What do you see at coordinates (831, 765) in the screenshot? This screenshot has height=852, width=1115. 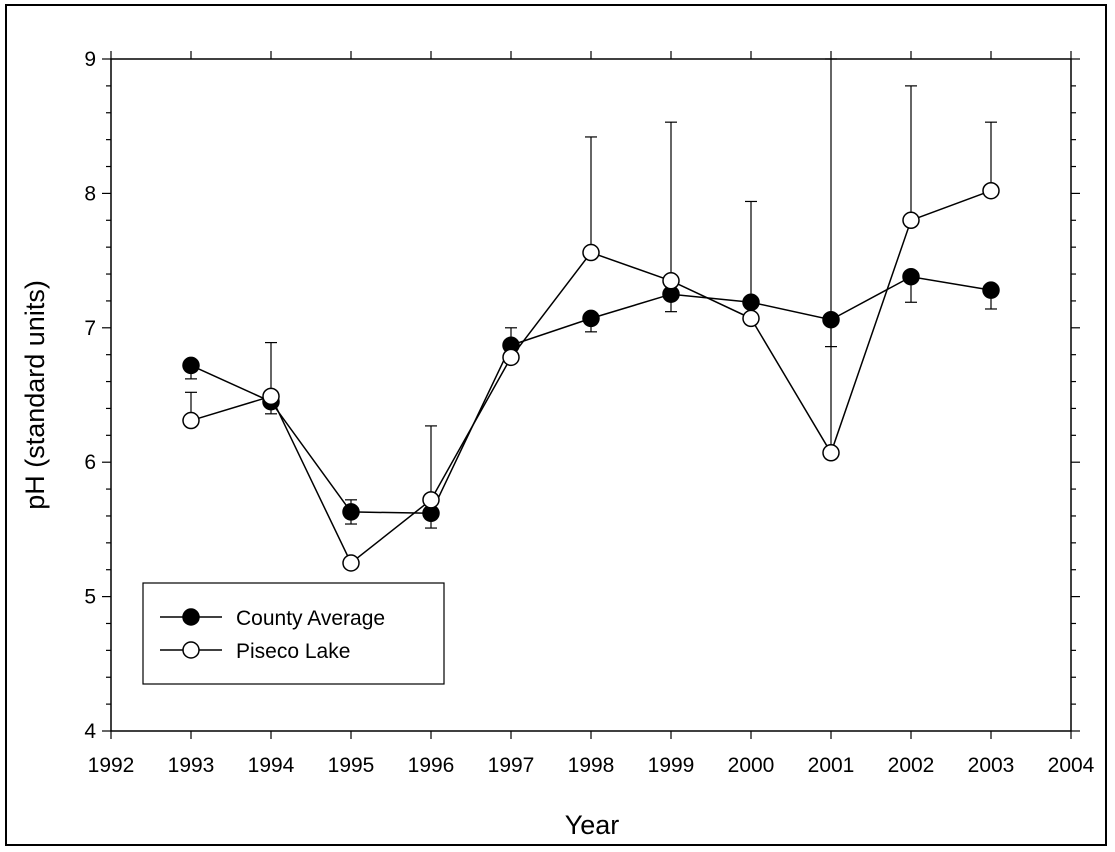 I see `x-tick-label: 2001` at bounding box center [831, 765].